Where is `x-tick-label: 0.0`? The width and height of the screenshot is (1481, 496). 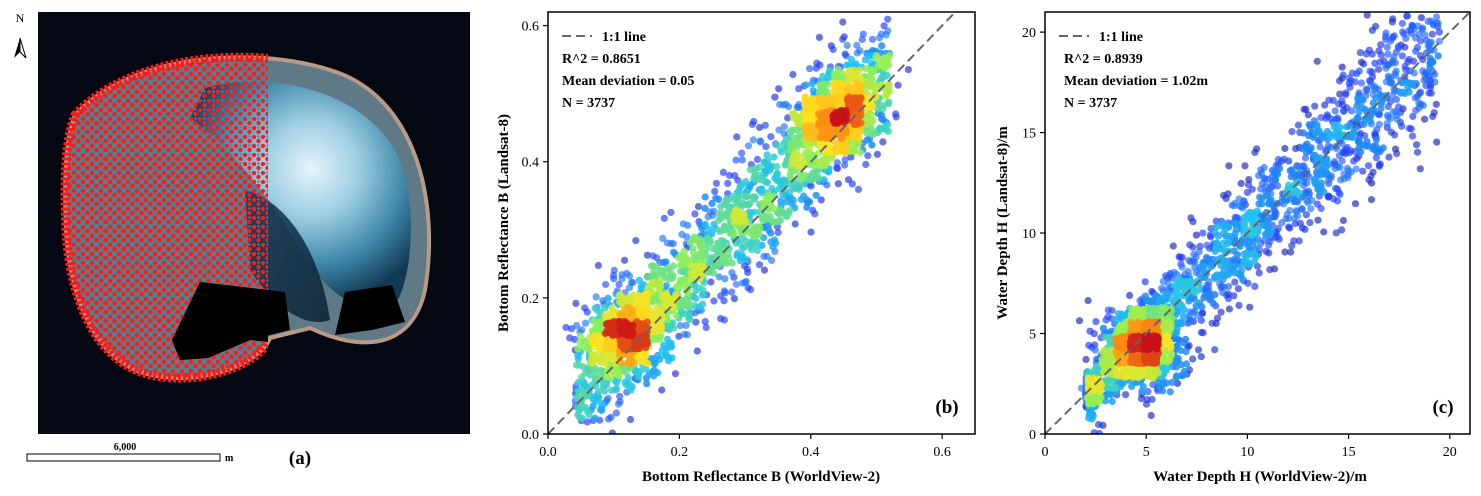
x-tick-label: 0.0 is located at coordinates (548, 452).